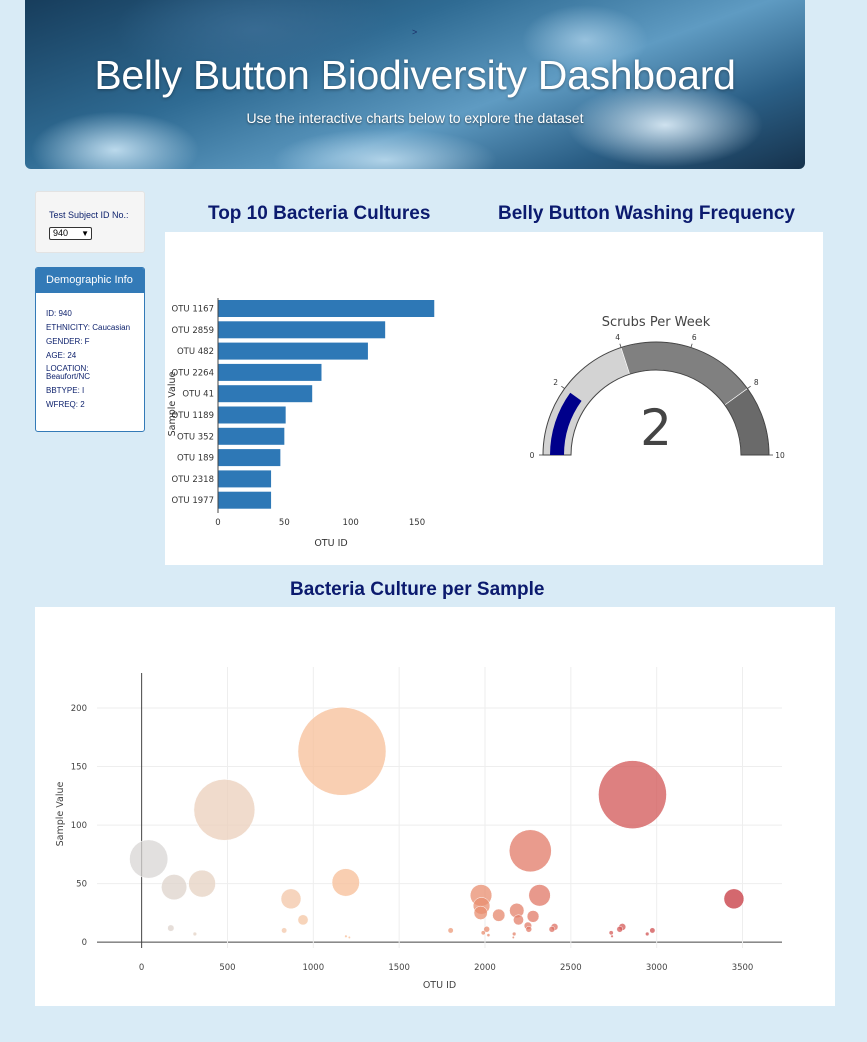 This screenshot has width=867, height=1042. I want to click on bar-label: OTU 189, so click(195, 459).